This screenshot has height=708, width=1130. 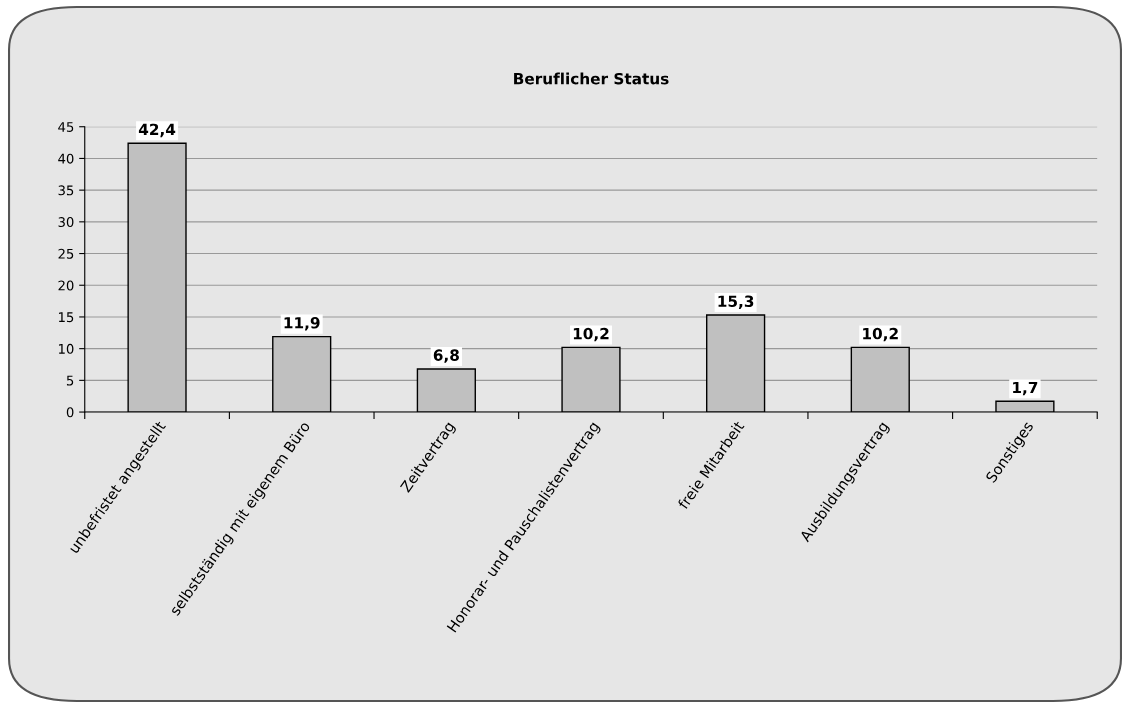 I want to click on data-label: 11,9, so click(x=302, y=324).